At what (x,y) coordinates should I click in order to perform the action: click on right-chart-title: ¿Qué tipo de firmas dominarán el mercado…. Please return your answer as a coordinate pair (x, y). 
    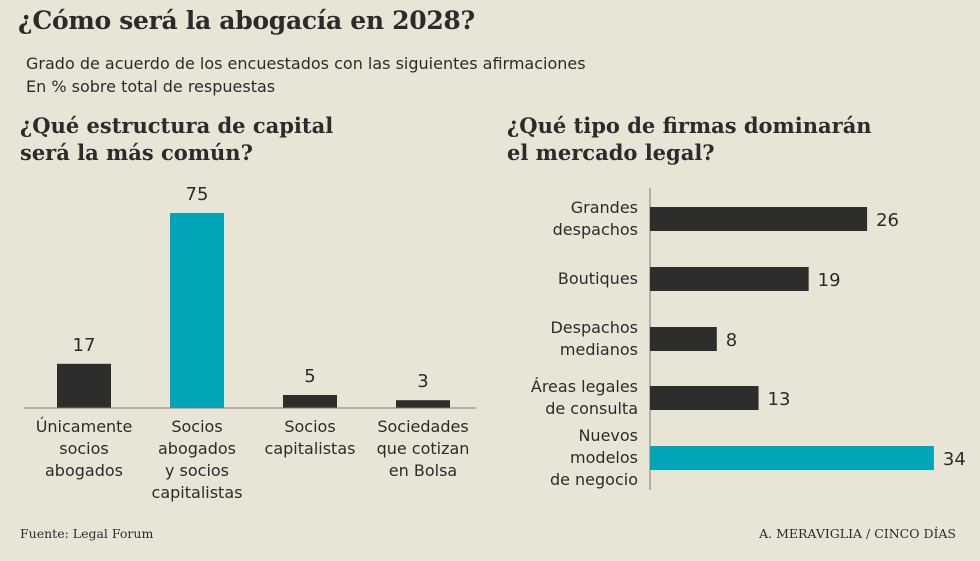
    Looking at the image, I should click on (689, 139).